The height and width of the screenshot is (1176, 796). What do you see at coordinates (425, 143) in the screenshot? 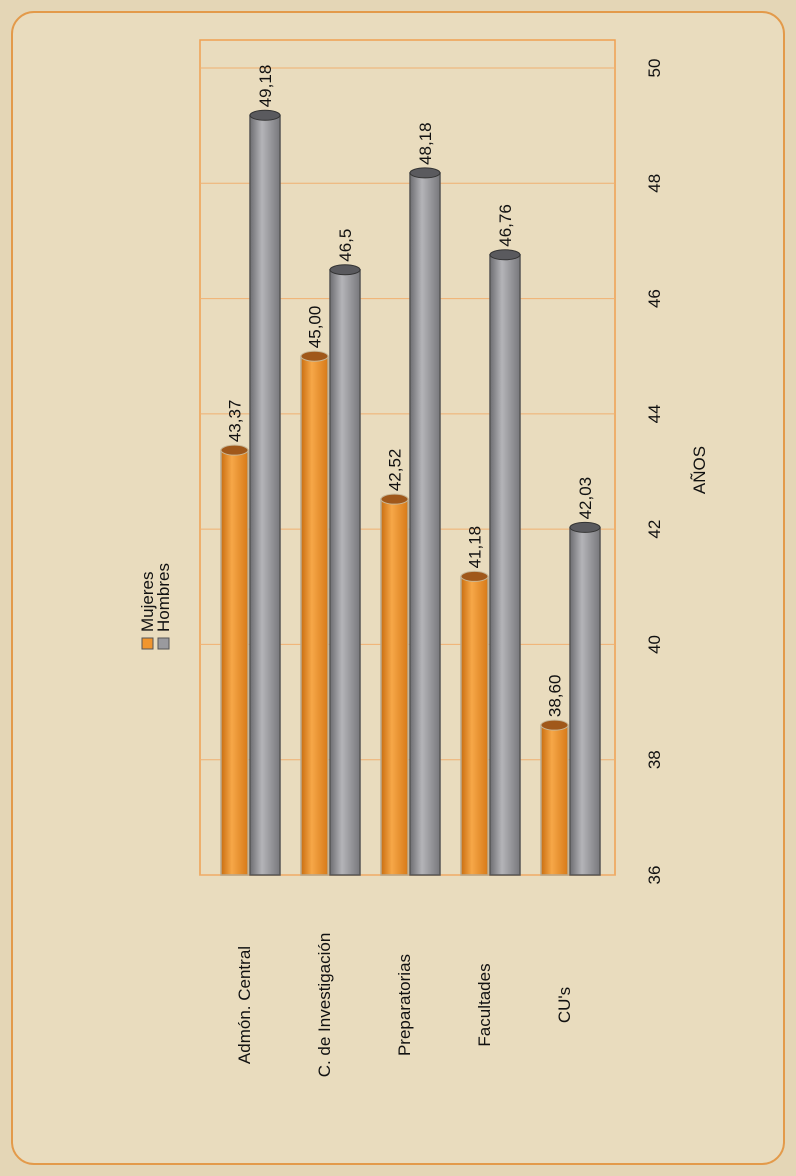
I see `value-label: 48,18` at bounding box center [425, 143].